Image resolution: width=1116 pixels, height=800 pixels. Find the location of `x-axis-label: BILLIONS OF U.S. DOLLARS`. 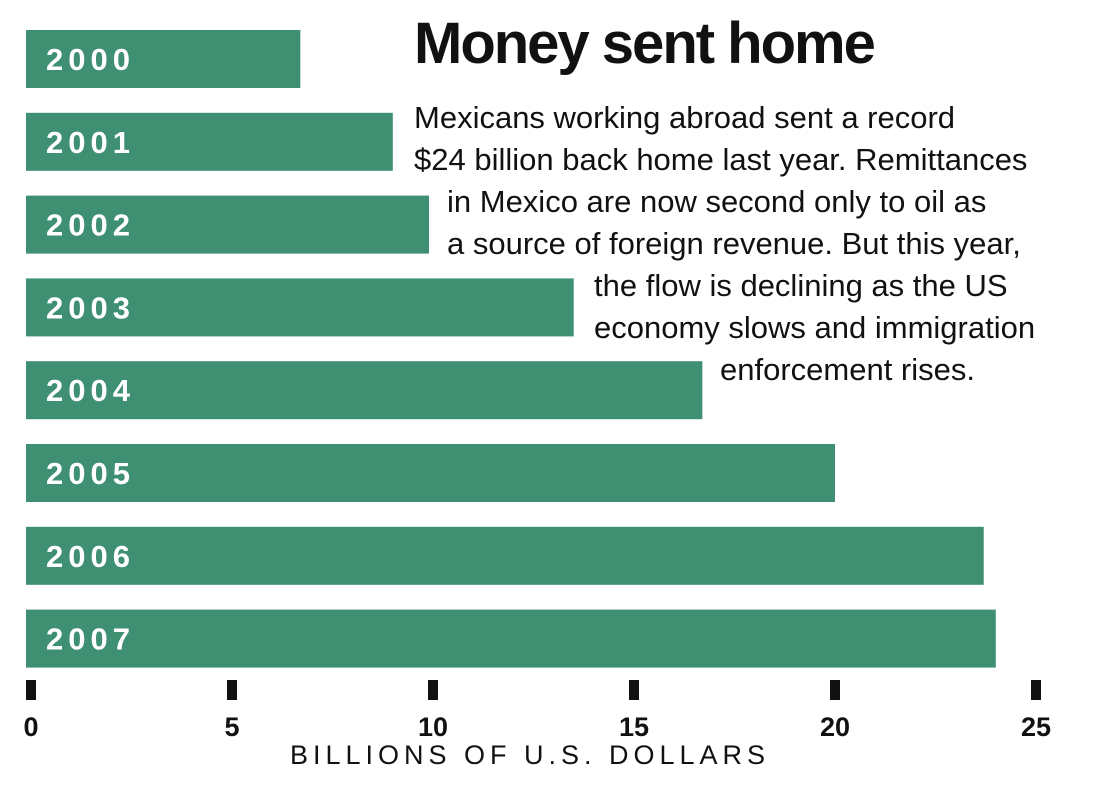

x-axis-label: BILLIONS OF U.S. DOLLARS is located at coordinates (530, 755).